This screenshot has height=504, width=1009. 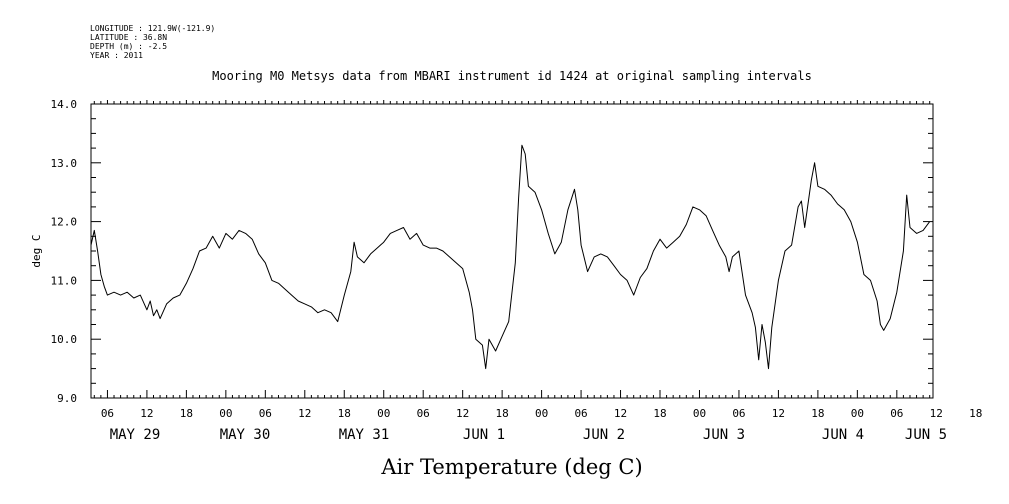 I want to click on x-day-label: MAY 30, so click(x=245, y=435).